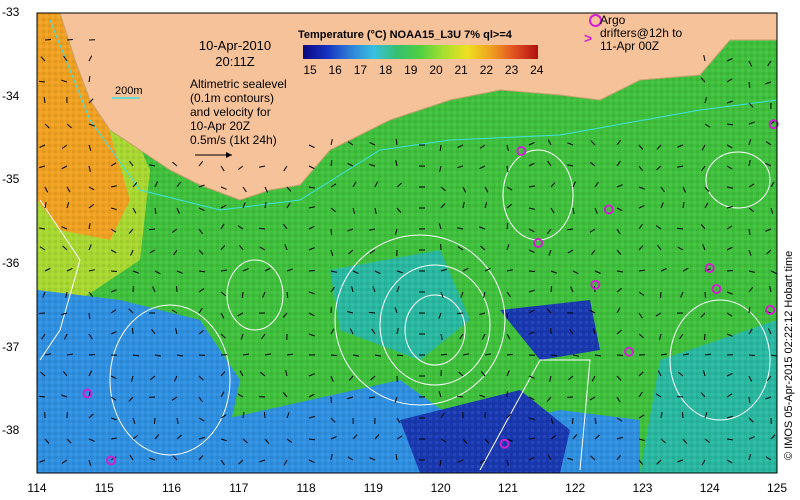 This screenshot has width=800, height=500. Describe the element at coordinates (11, 430) in the screenshot. I see `y-tick-label: -38` at that location.